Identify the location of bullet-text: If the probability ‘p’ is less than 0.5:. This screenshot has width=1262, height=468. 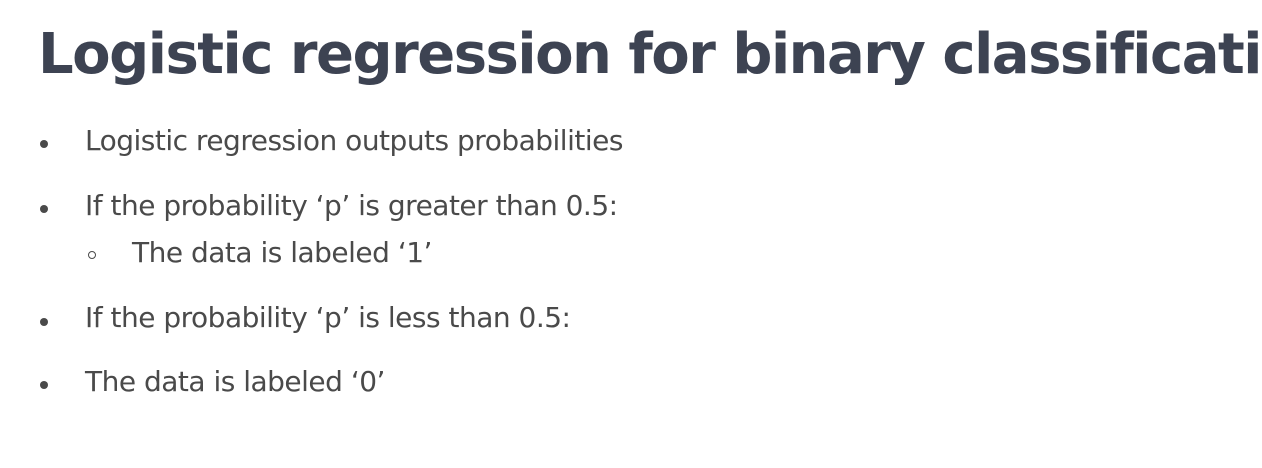
(328, 317).